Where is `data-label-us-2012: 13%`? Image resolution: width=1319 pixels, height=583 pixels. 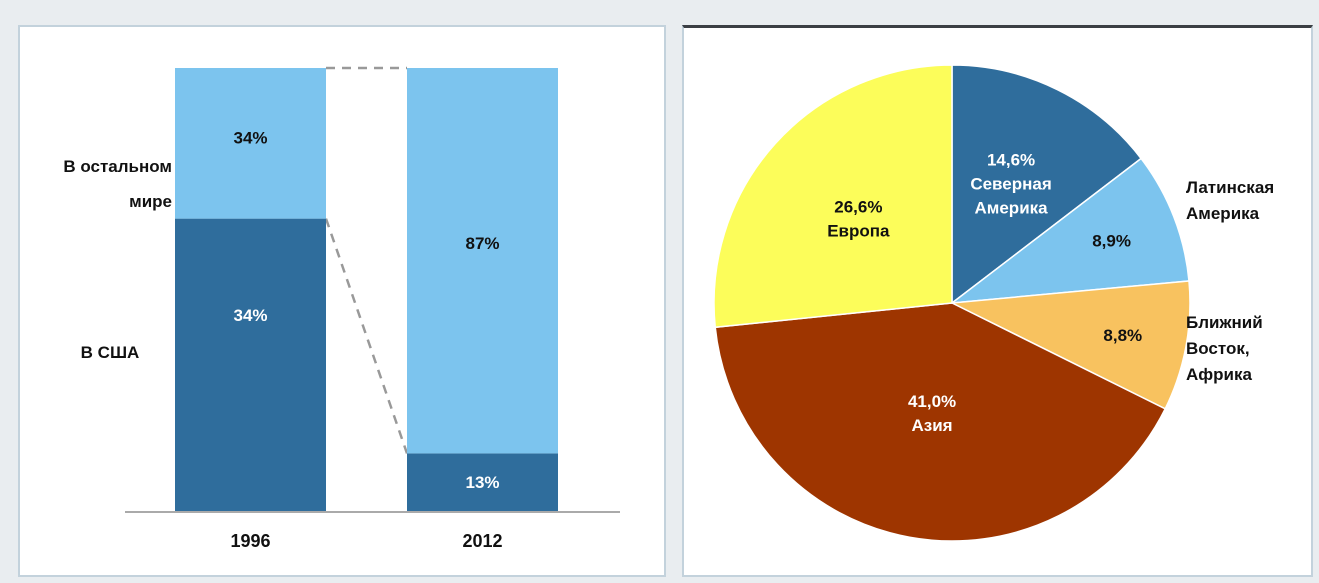
data-label-us-2012: 13% is located at coordinates (482, 482).